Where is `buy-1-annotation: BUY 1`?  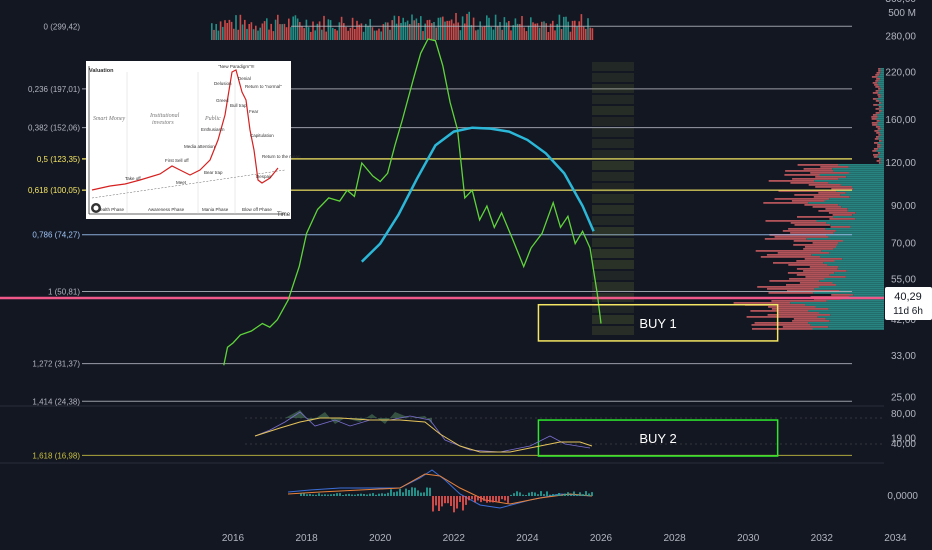
buy-1-annotation: BUY 1 is located at coordinates (658, 322).